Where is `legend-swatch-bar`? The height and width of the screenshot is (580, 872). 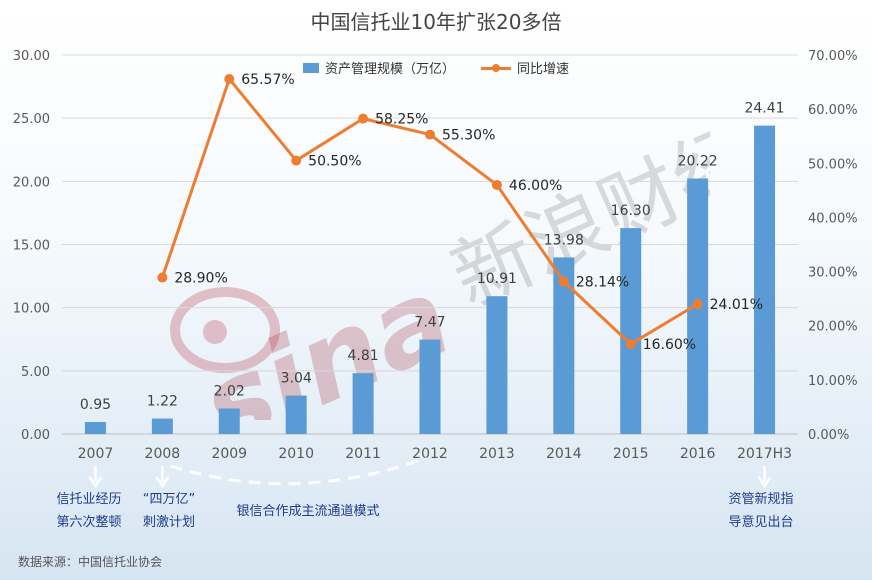
legend-swatch-bar is located at coordinates (310, 67).